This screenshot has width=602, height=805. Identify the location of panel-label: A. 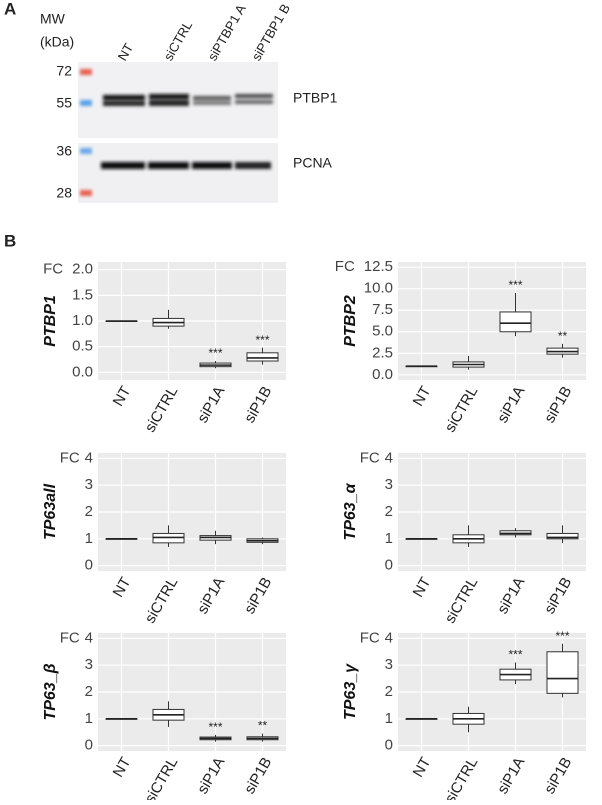
(10, 9).